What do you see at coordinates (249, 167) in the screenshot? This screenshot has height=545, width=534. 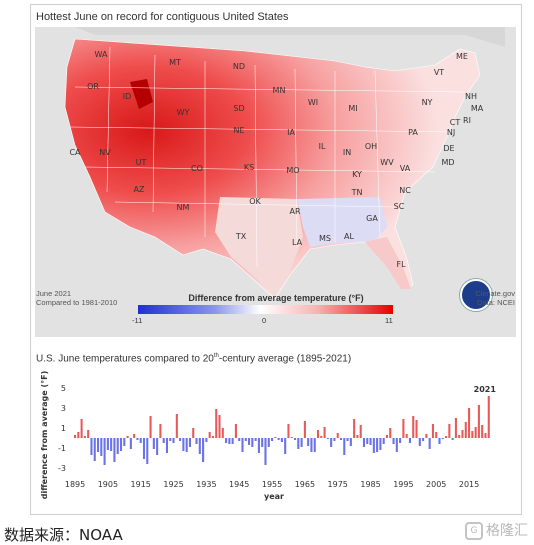 I see `state-label-ks: KS` at bounding box center [249, 167].